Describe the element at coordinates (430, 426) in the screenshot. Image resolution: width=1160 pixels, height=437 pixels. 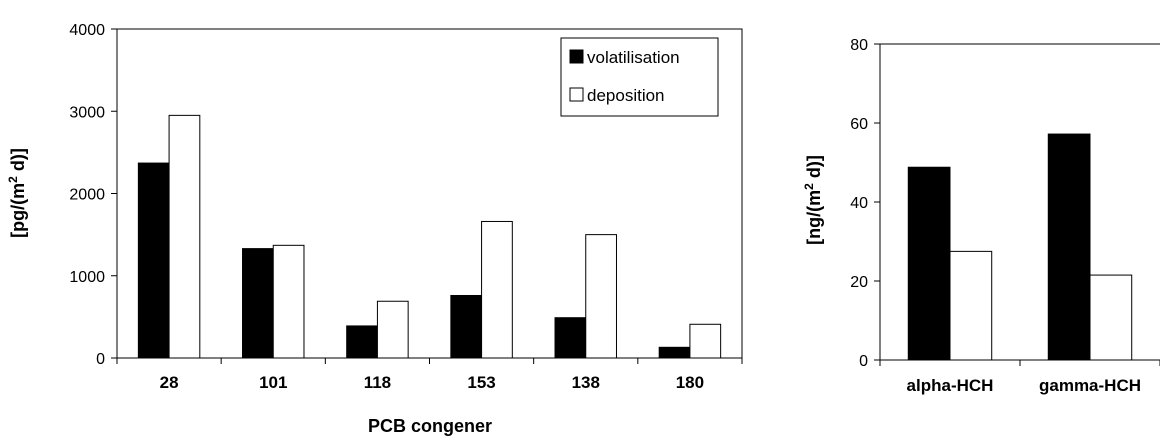
I see `x-axis-title: PCB congener` at that location.